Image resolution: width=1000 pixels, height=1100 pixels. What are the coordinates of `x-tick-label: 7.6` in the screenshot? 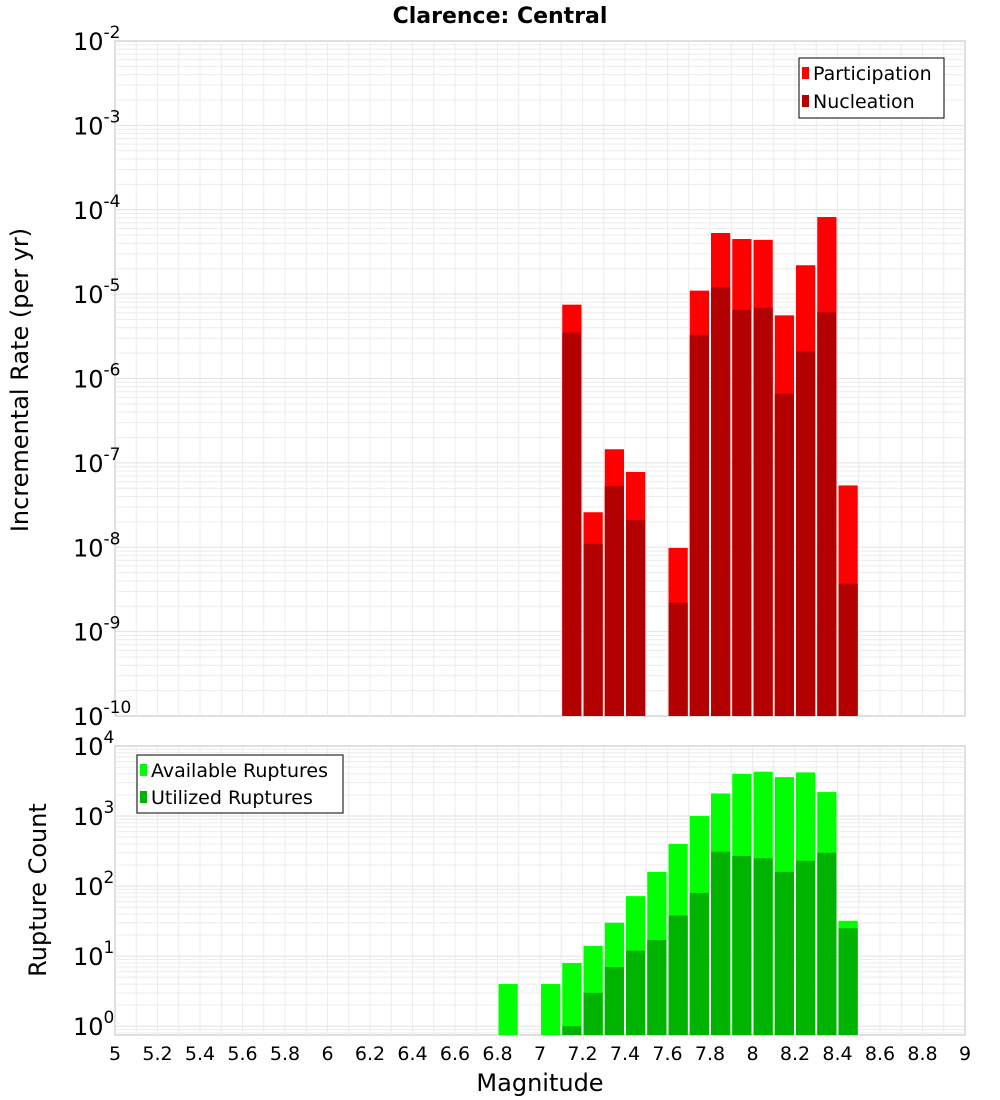 It's located at (667, 1054).